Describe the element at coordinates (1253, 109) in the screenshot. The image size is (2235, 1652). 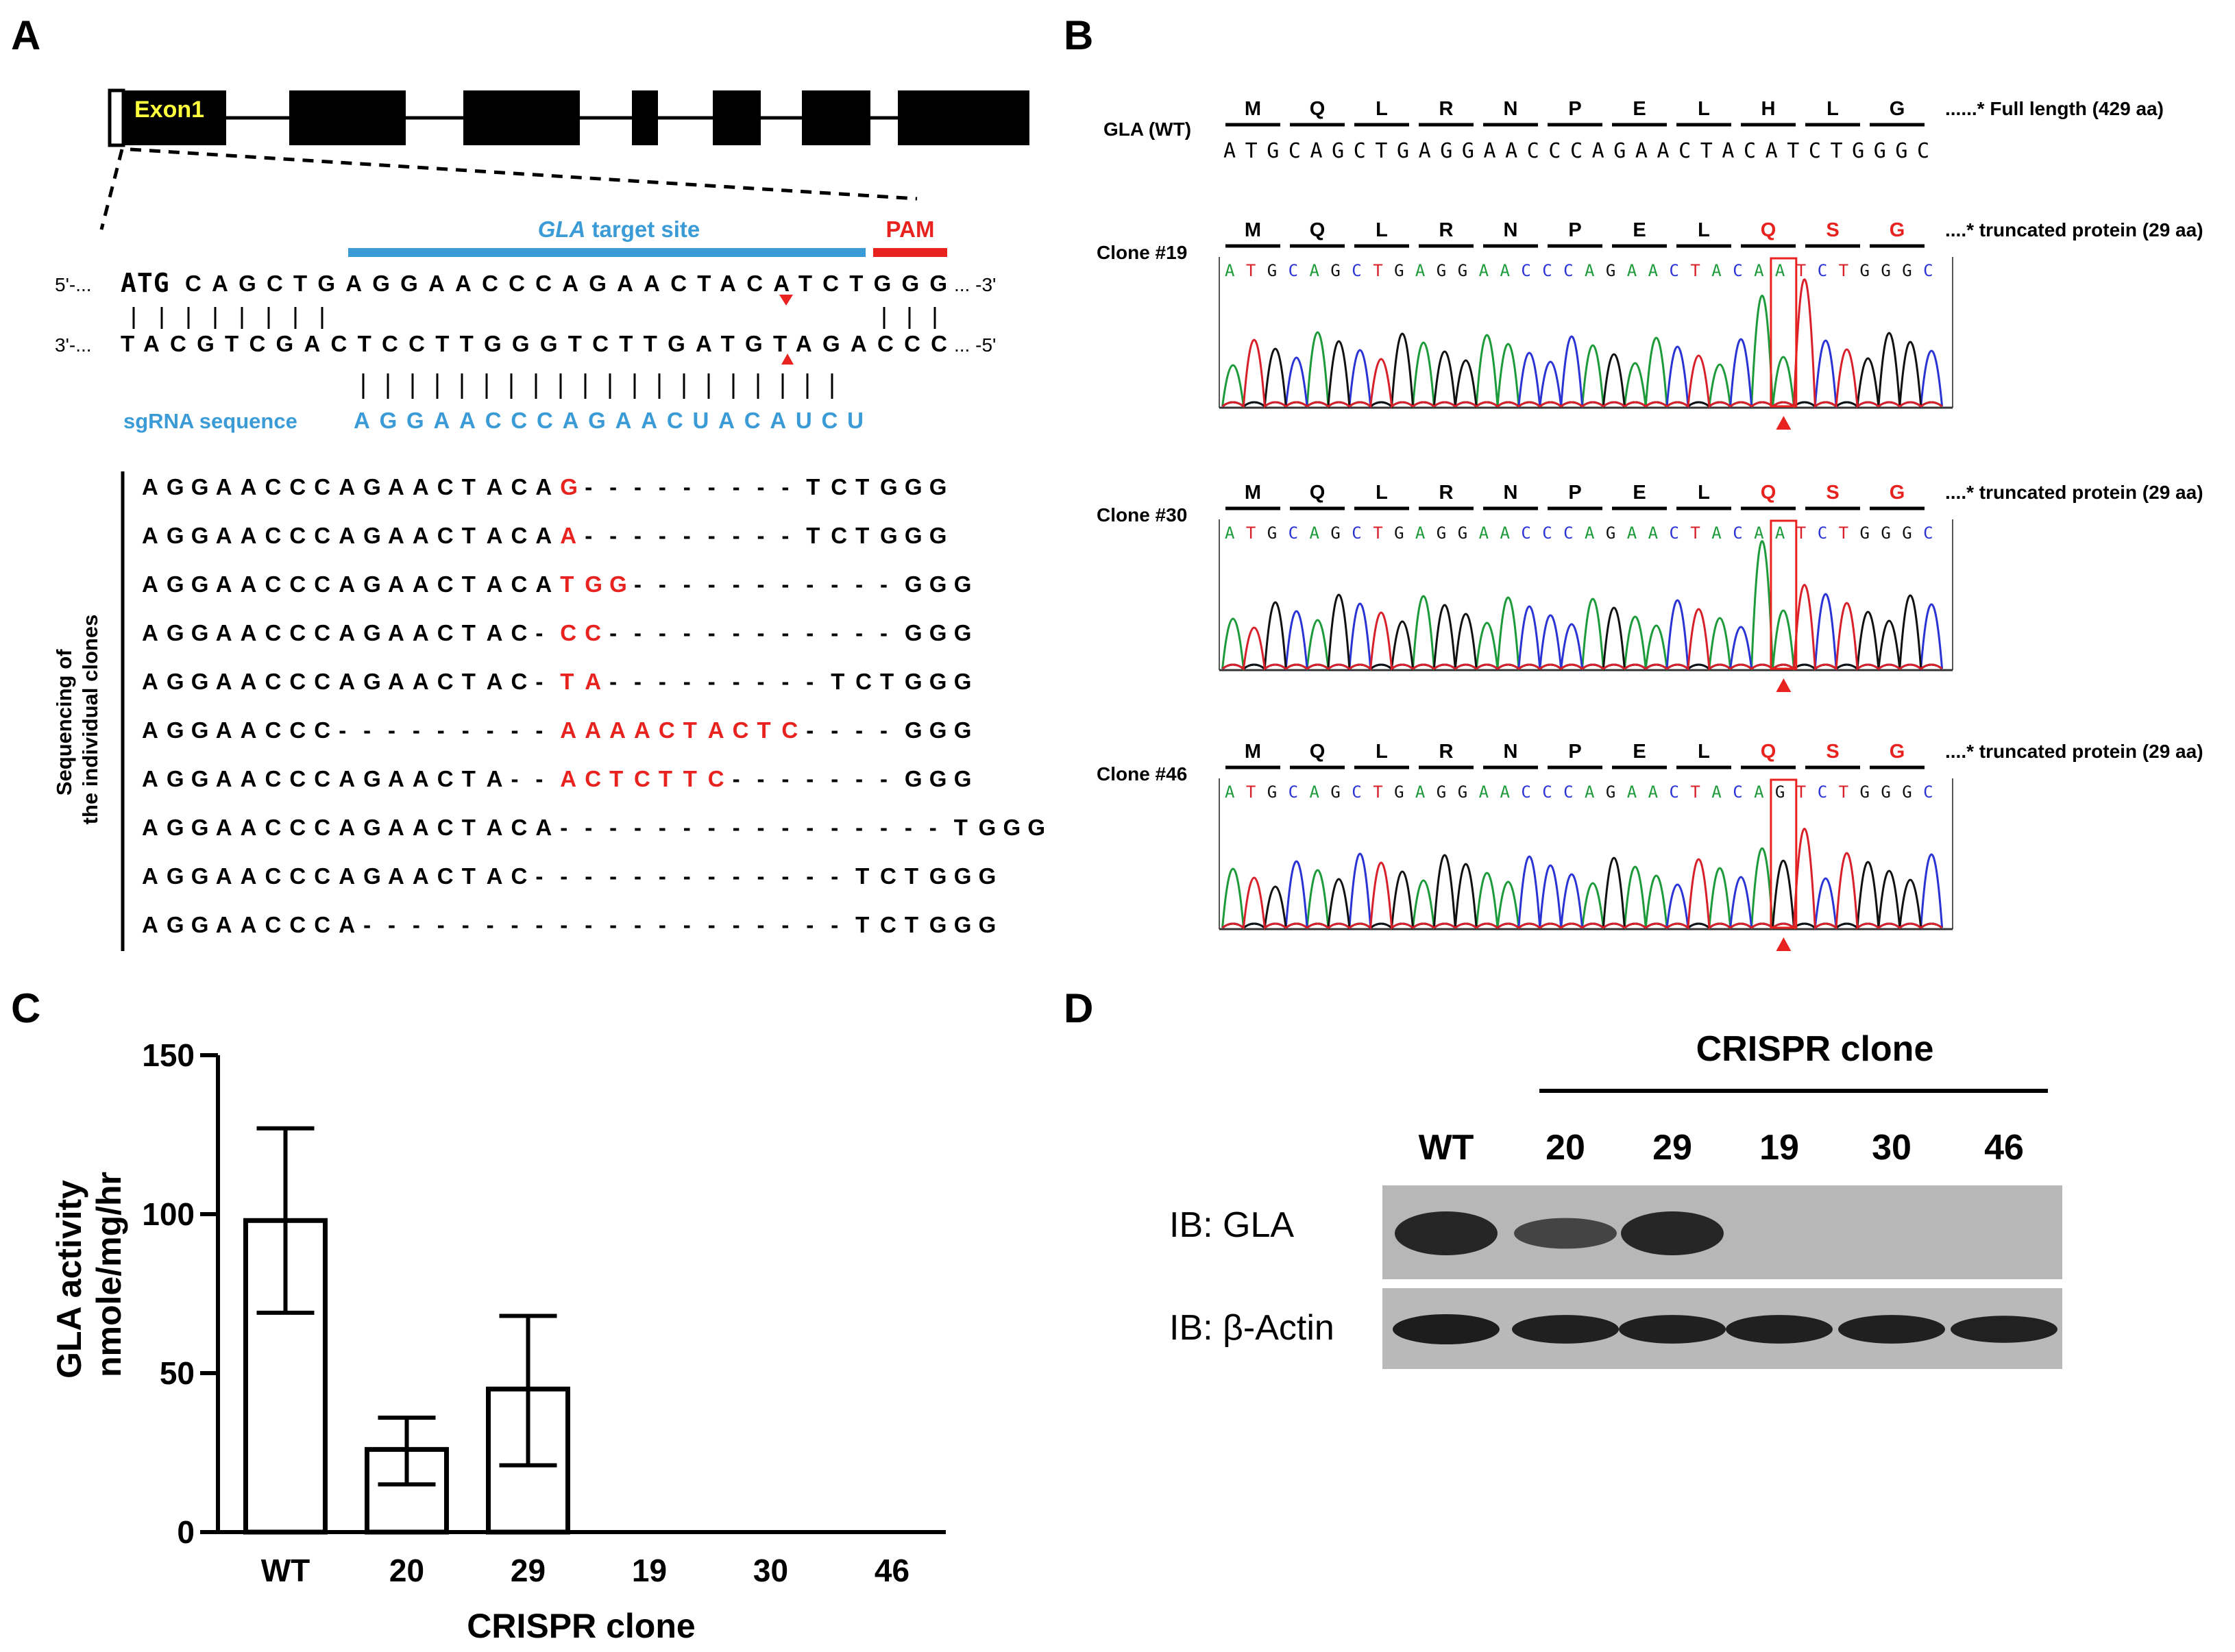
I see `amino-acid: M` at that location.